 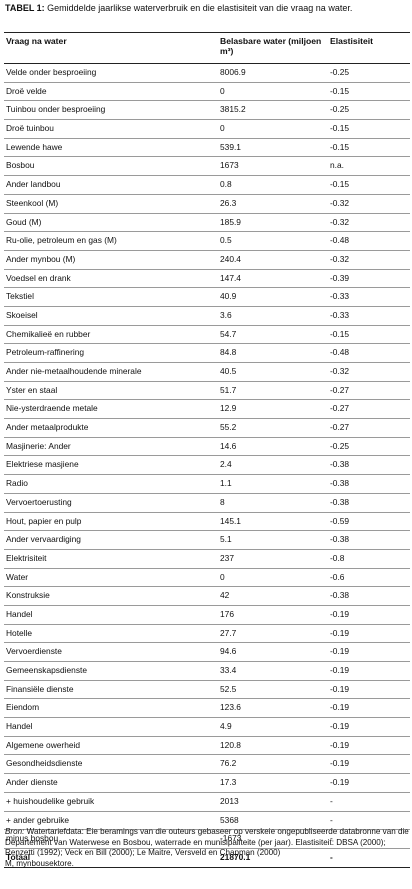 I want to click on table-row: Handel 4.9 -0.19, so click(x=207, y=727).